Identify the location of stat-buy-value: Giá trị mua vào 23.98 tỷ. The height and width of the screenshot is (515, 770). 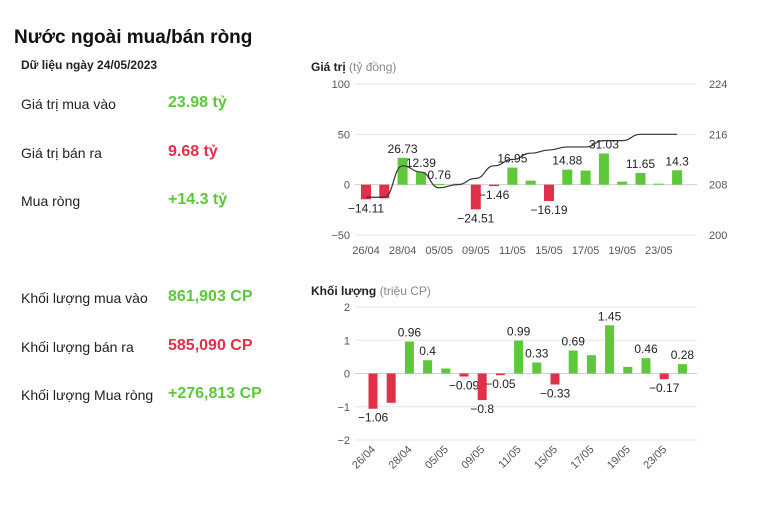
(161, 104).